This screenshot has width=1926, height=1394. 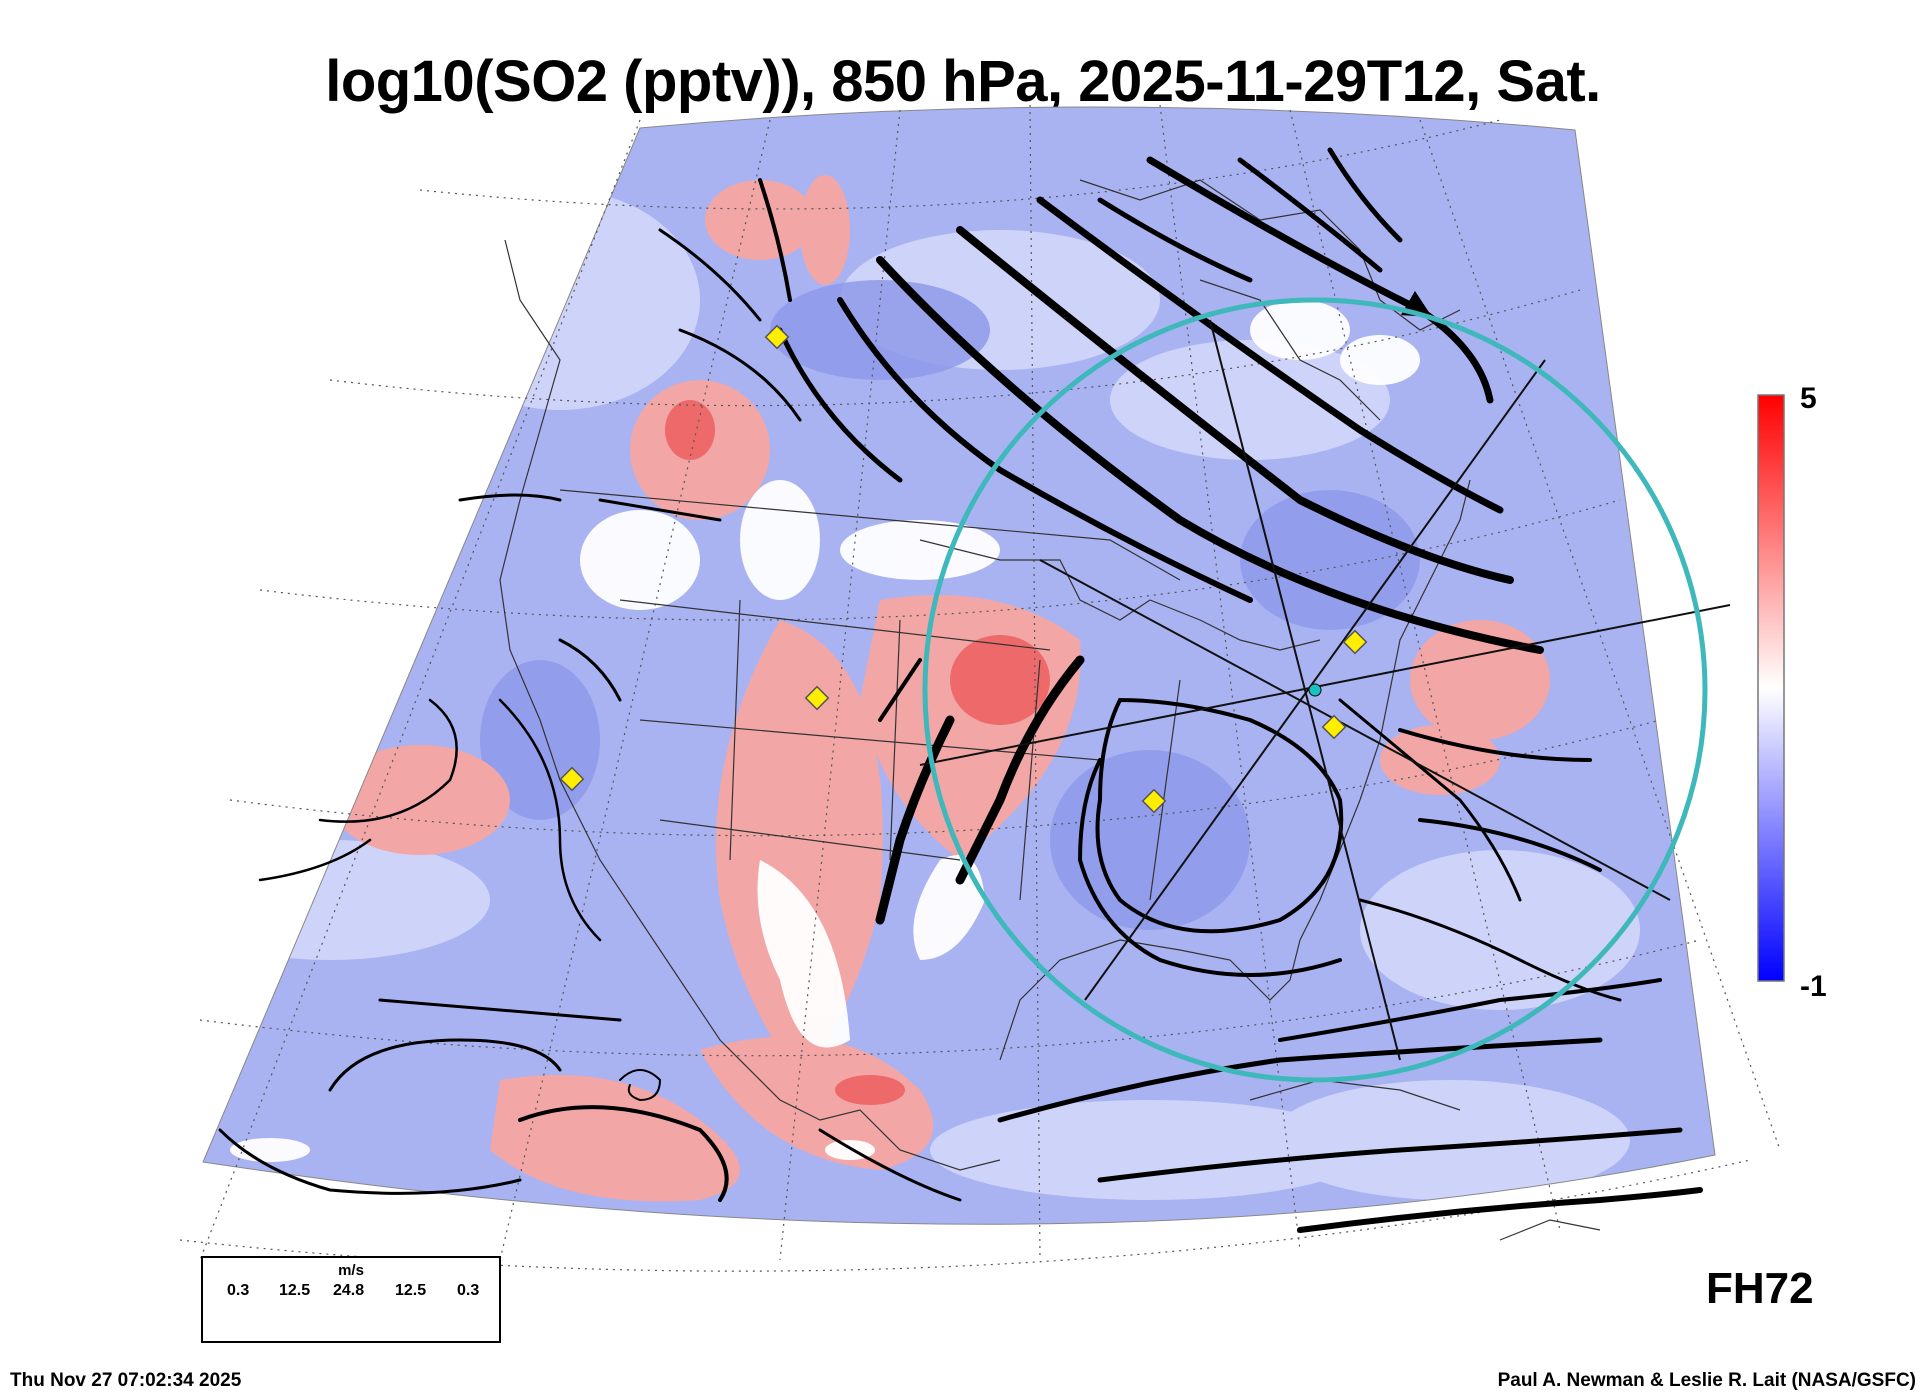 I want to click on station-markers, so click(x=963, y=569).